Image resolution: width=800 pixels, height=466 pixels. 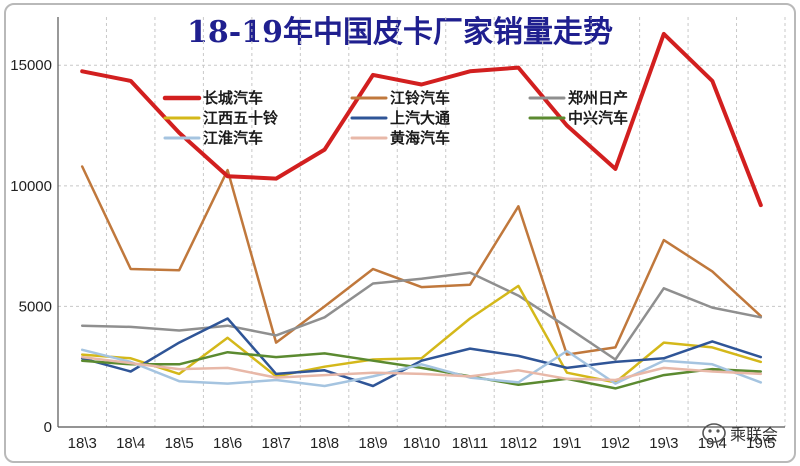 I want to click on legend-item: 黄海汽车, so click(x=400, y=138).